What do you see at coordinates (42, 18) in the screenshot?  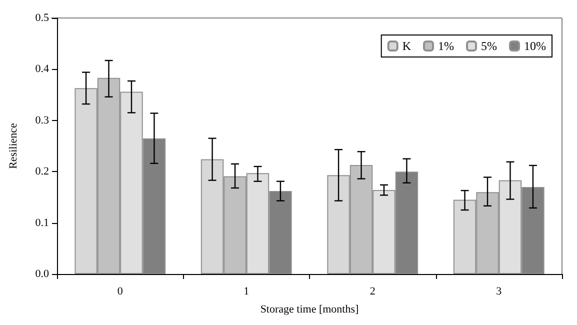 I see `y-tick-label: 0.5` at bounding box center [42, 18].